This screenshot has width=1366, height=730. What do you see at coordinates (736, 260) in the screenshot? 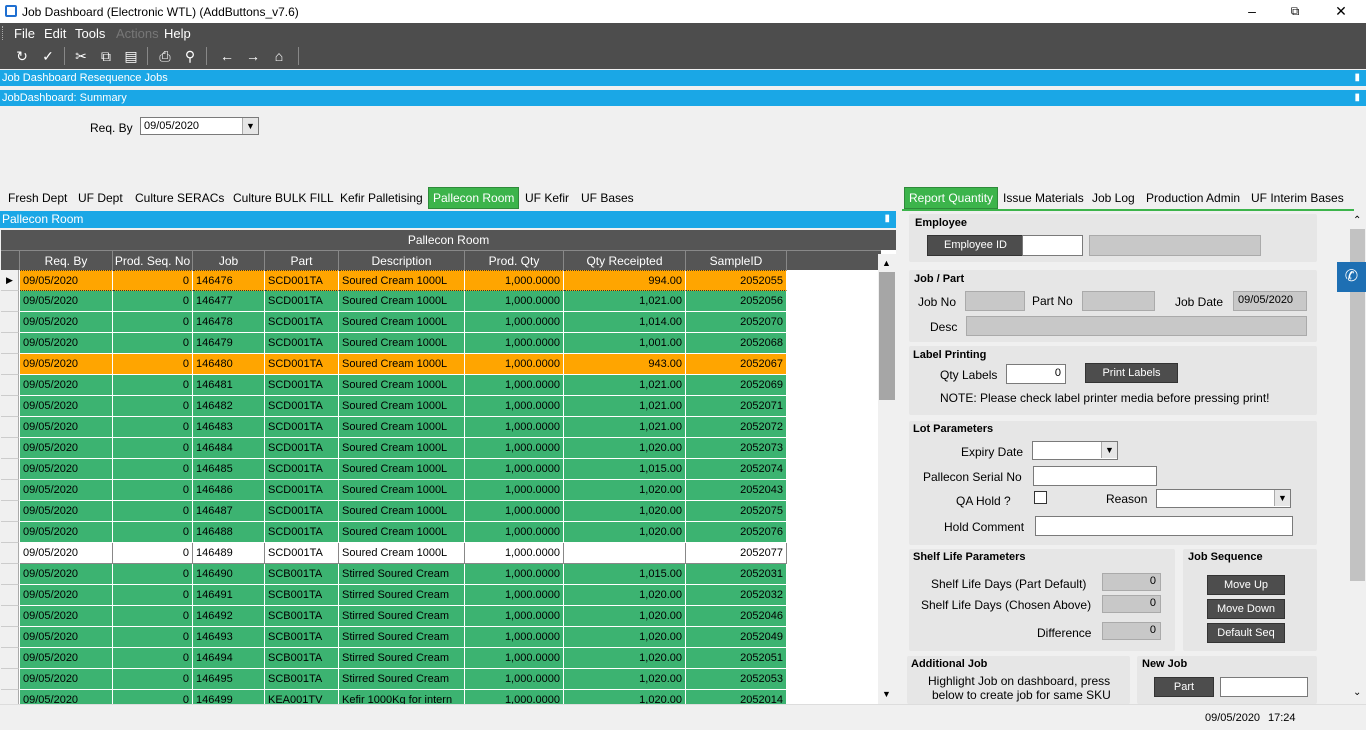
I see `col-sample-id: SampleID` at bounding box center [736, 260].